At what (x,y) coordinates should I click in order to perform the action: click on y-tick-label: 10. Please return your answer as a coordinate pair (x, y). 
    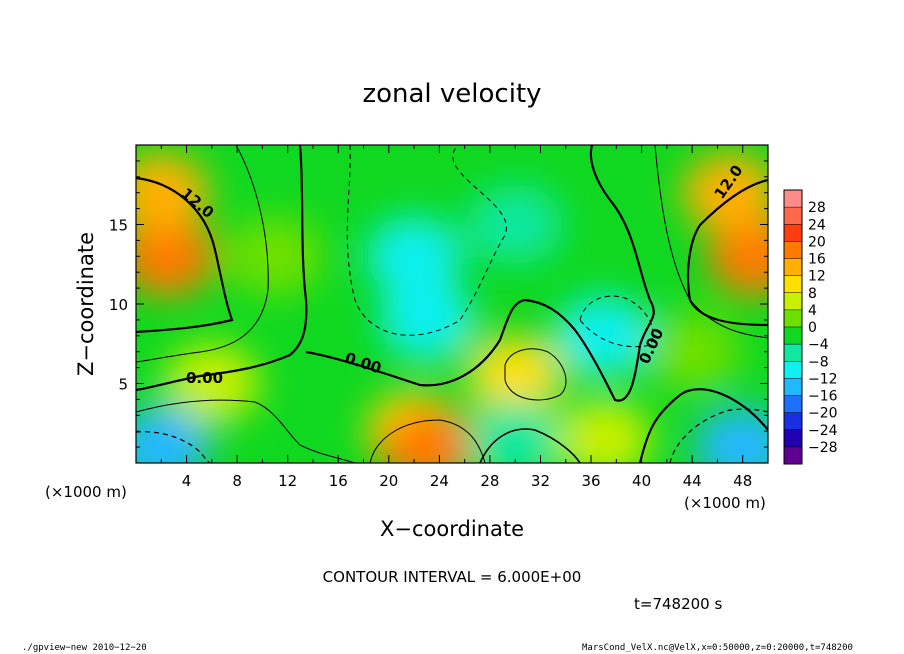
    Looking at the image, I should click on (118, 305).